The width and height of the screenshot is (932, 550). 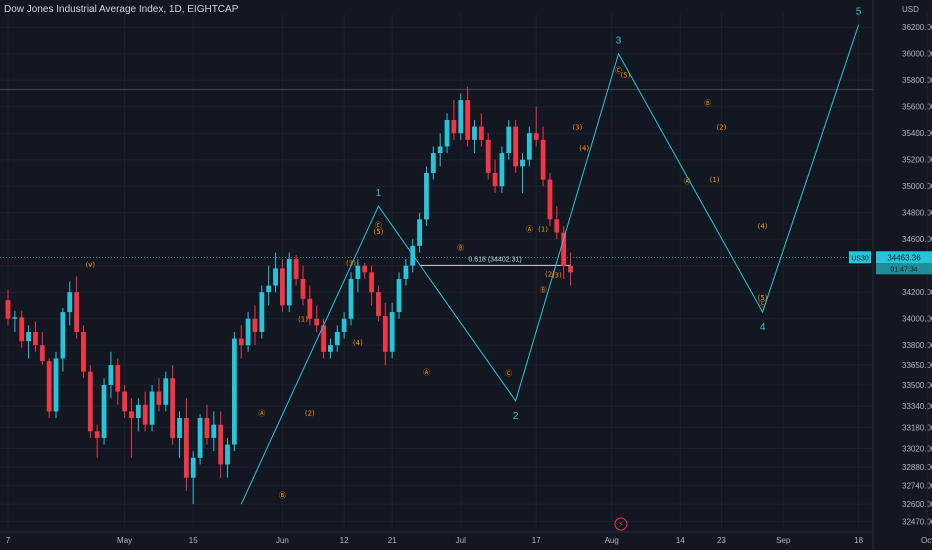 What do you see at coordinates (926, 540) in the screenshot?
I see `x-tick-label: Oct` at bounding box center [926, 540].